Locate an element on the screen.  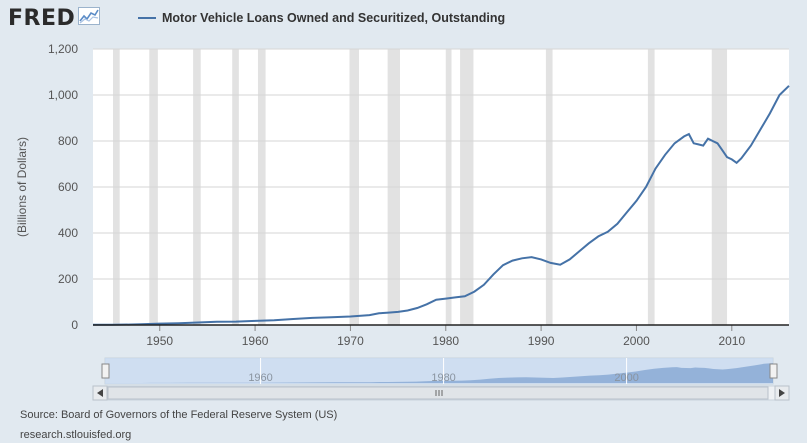
navigator-ticks: 1960 1980 2000 is located at coordinates (443, 371).